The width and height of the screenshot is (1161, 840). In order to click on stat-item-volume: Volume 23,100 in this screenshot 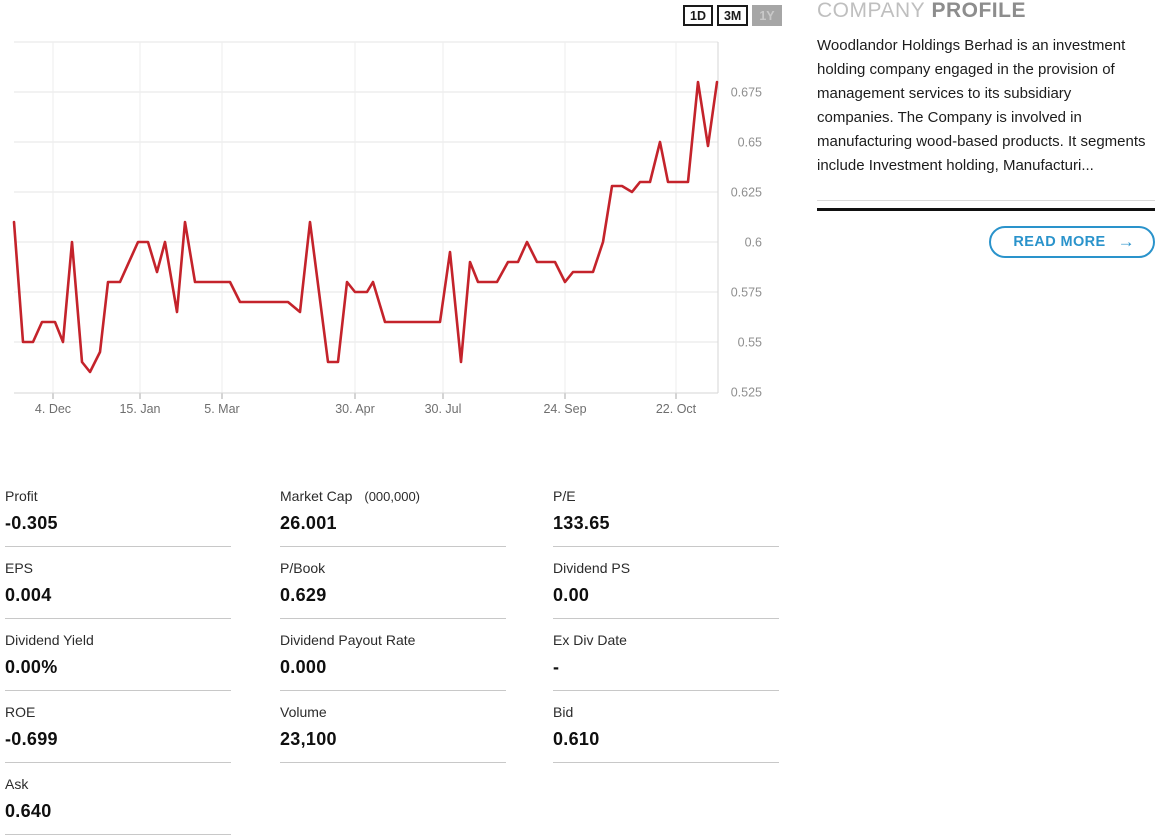, I will do `click(393, 729)`.